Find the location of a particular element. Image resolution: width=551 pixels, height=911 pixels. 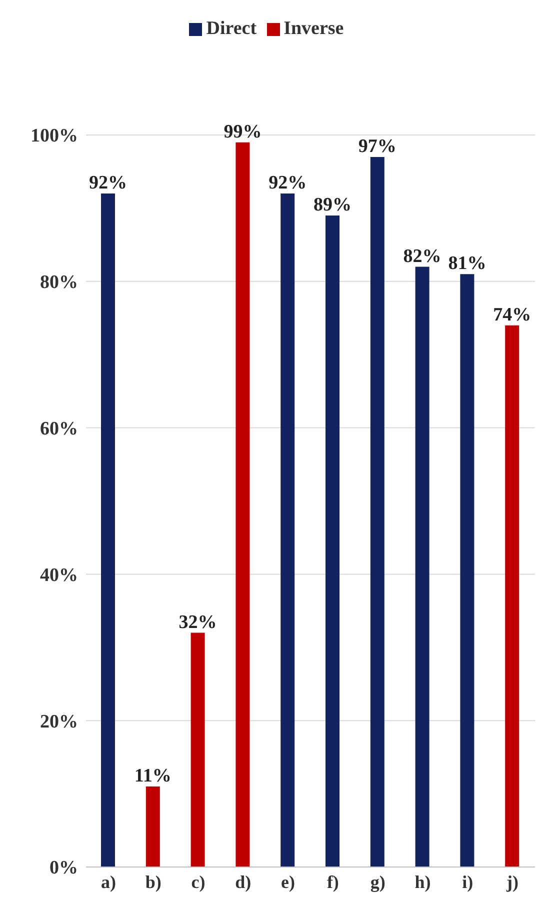

x-tick-label: b) is located at coordinates (153, 882).